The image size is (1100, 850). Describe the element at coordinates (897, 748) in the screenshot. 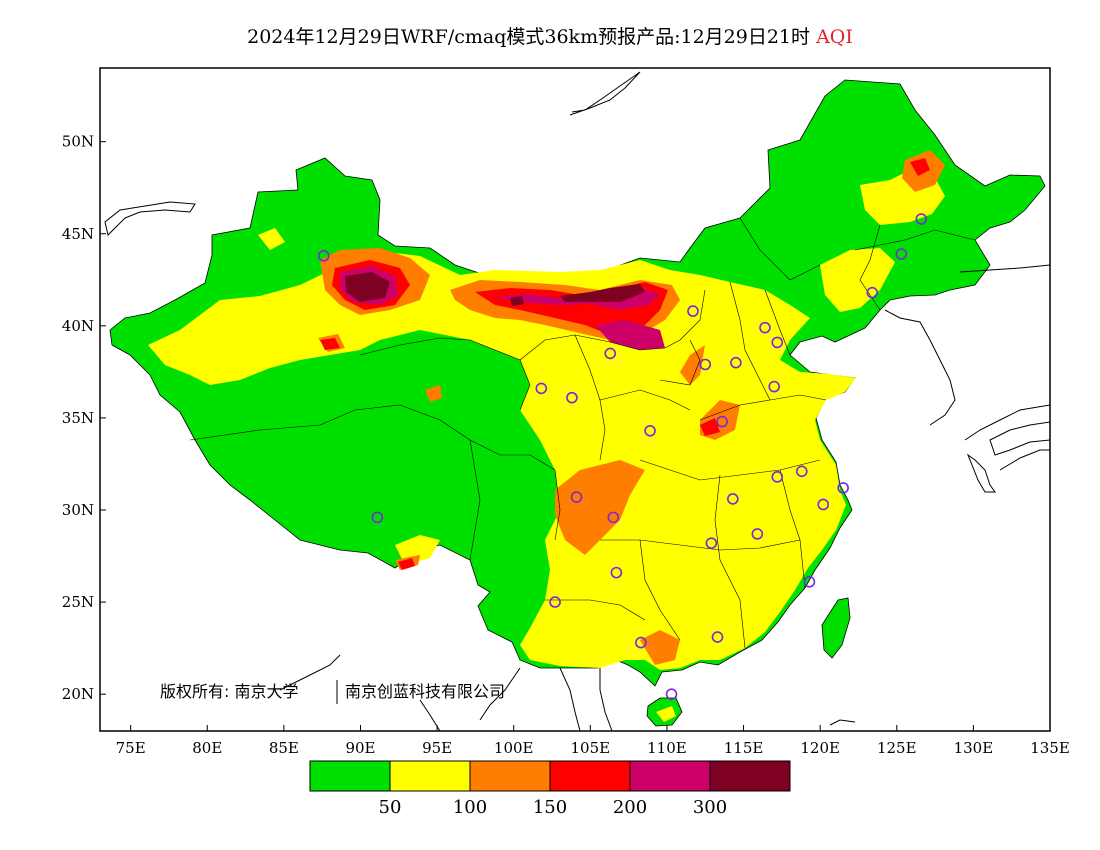

I see `lon-tick-label: 125E` at that location.